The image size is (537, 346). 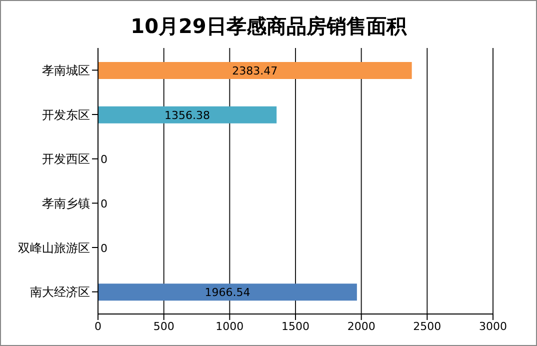 I want to click on x-tick-label: 2000, so click(x=361, y=326).